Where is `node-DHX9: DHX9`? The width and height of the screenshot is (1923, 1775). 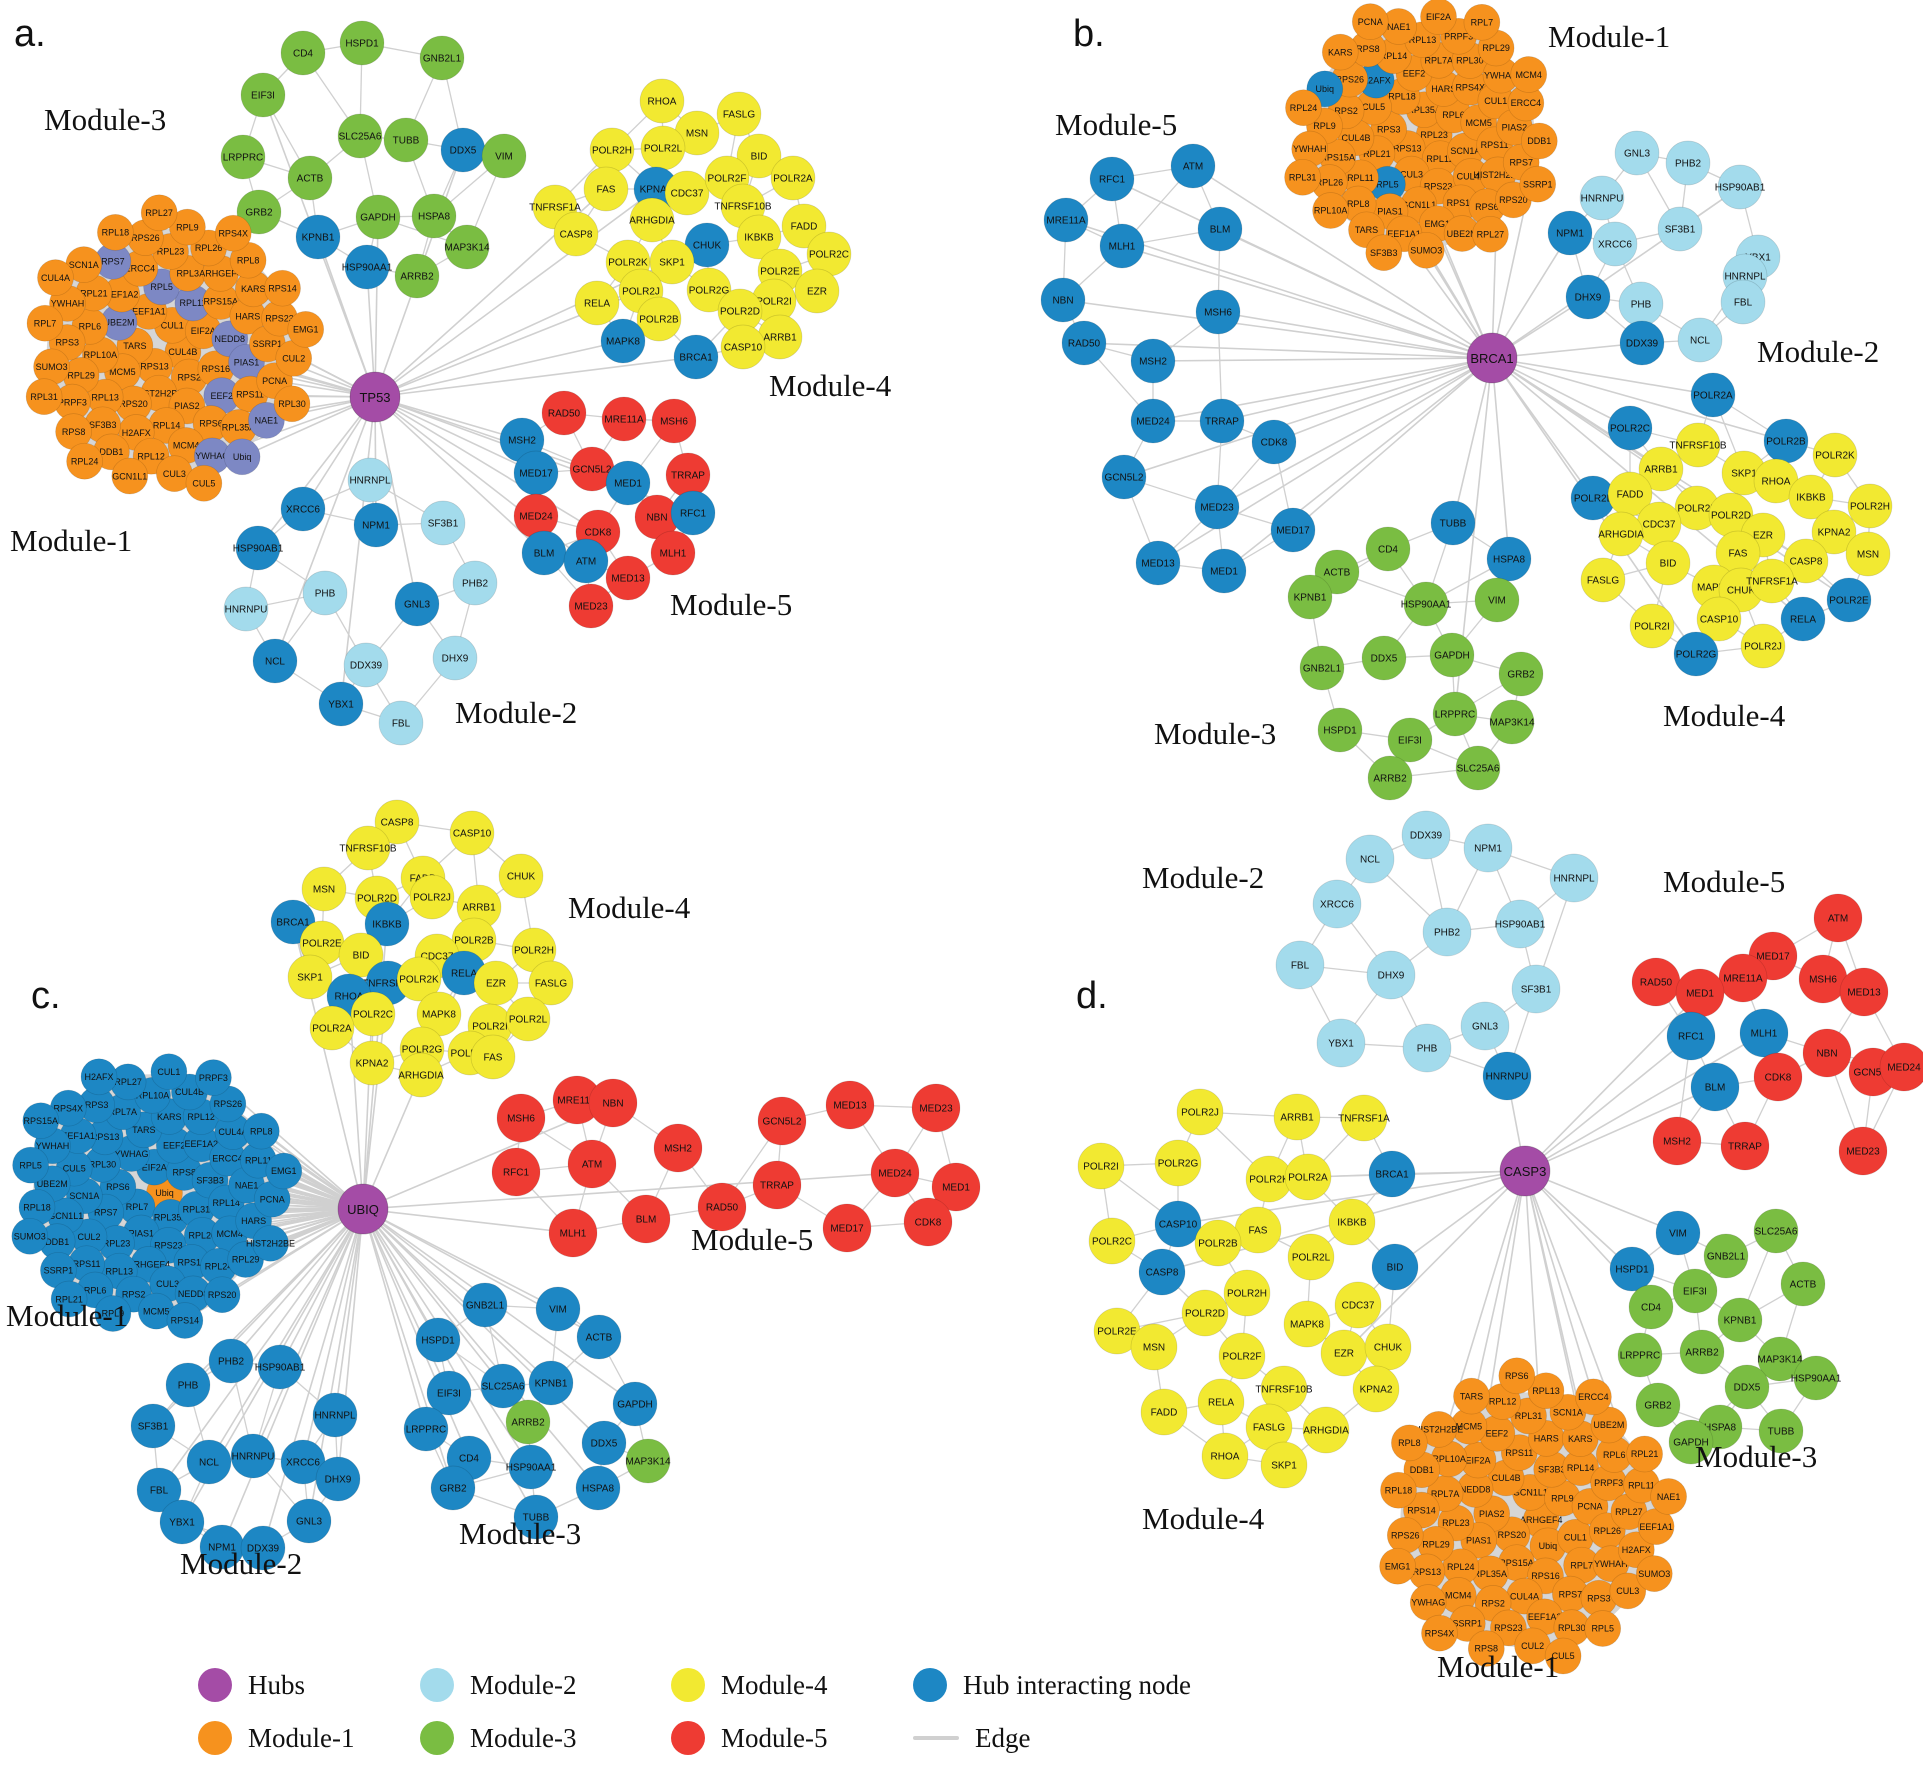 node-DHX9: DHX9 is located at coordinates (1391, 975).